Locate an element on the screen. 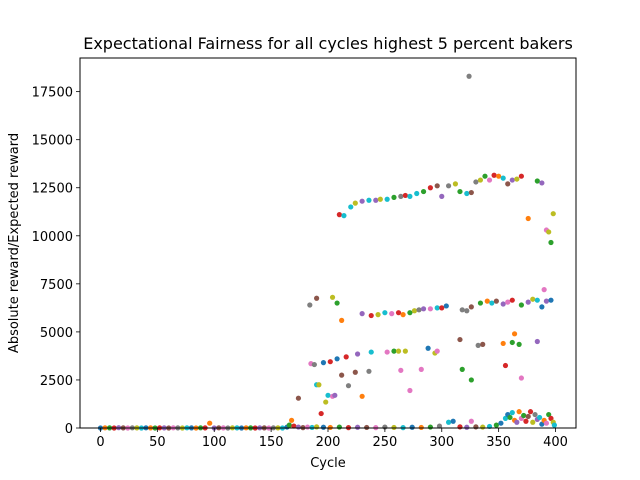 This screenshot has height=480, width=640. y-tick-label: 2500 is located at coordinates (56, 381).